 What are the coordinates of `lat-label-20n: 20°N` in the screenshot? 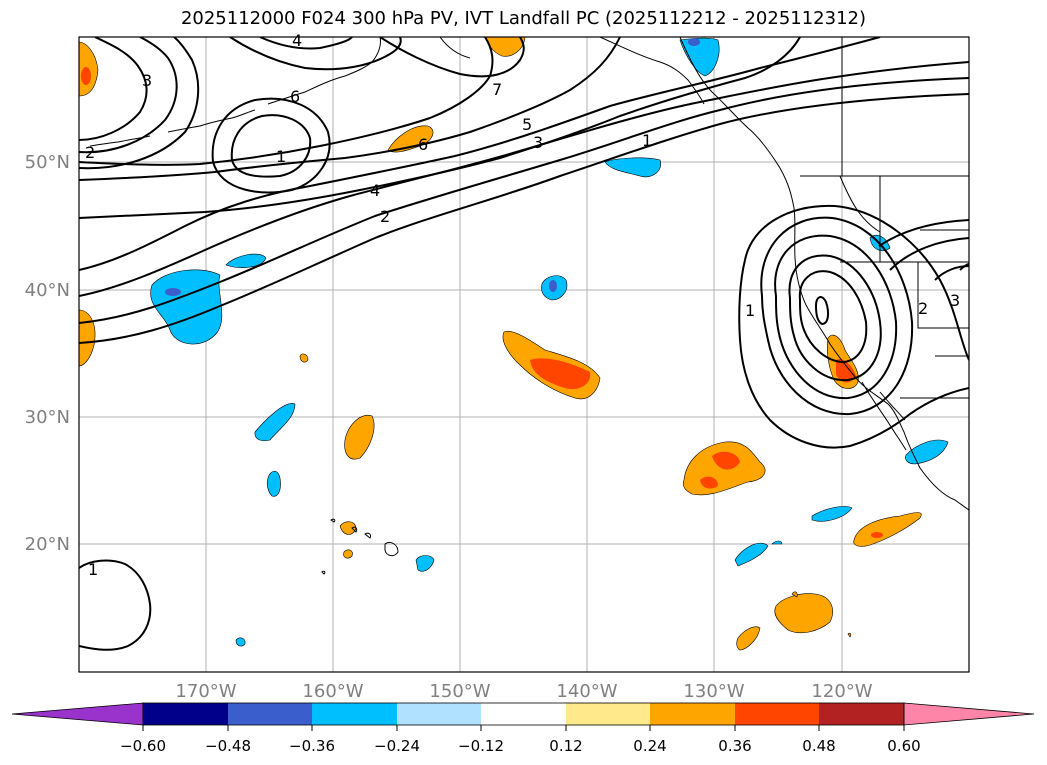 It's located at (47, 544).